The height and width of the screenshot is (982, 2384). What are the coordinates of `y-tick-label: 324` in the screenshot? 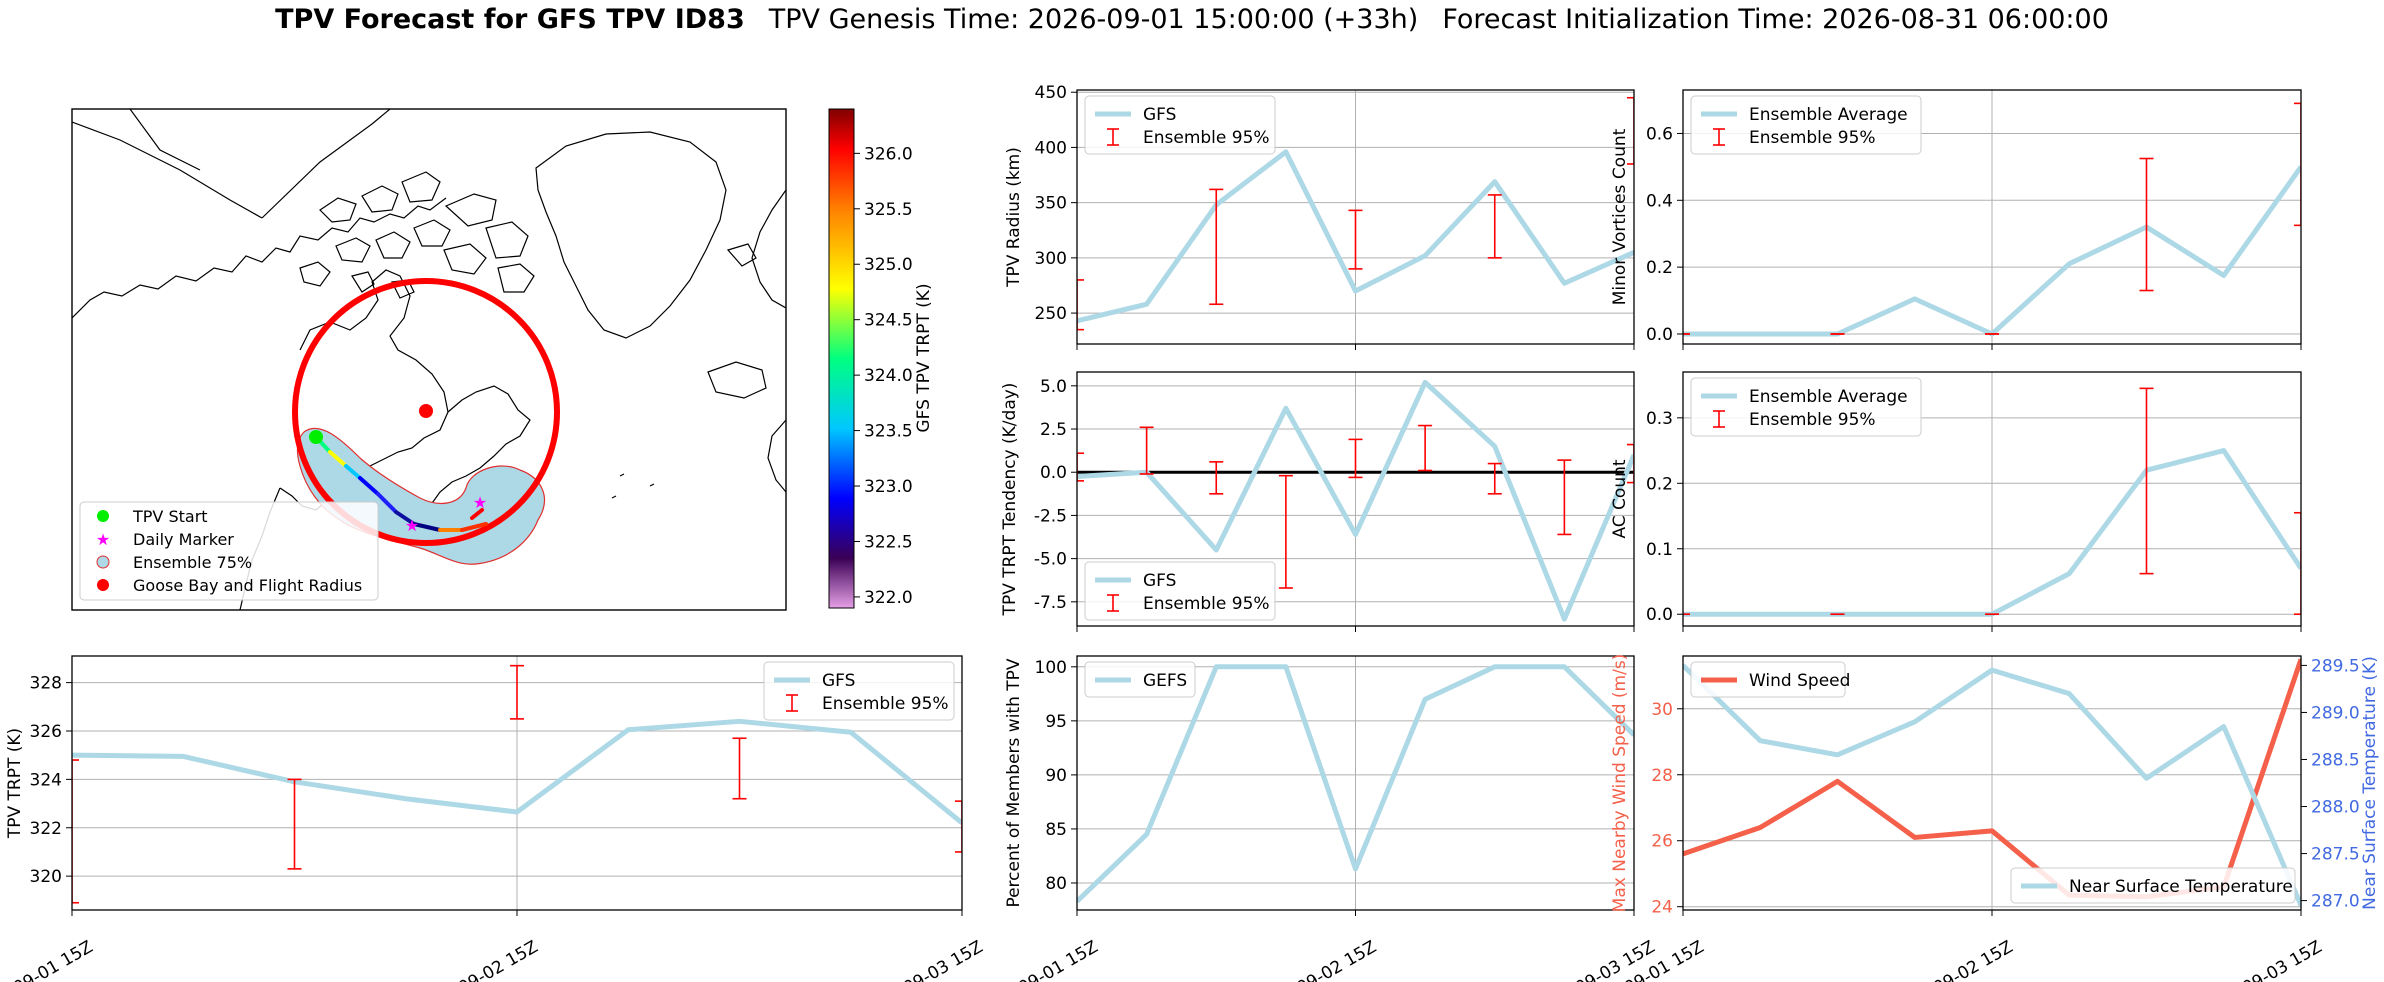 It's located at (46, 780).